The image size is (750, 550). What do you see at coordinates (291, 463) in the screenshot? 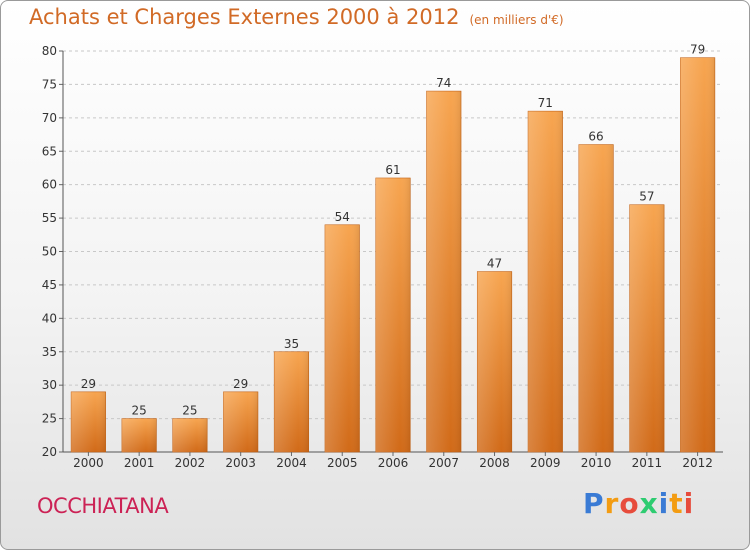
I see `x-tick-label: 2004` at bounding box center [291, 463].